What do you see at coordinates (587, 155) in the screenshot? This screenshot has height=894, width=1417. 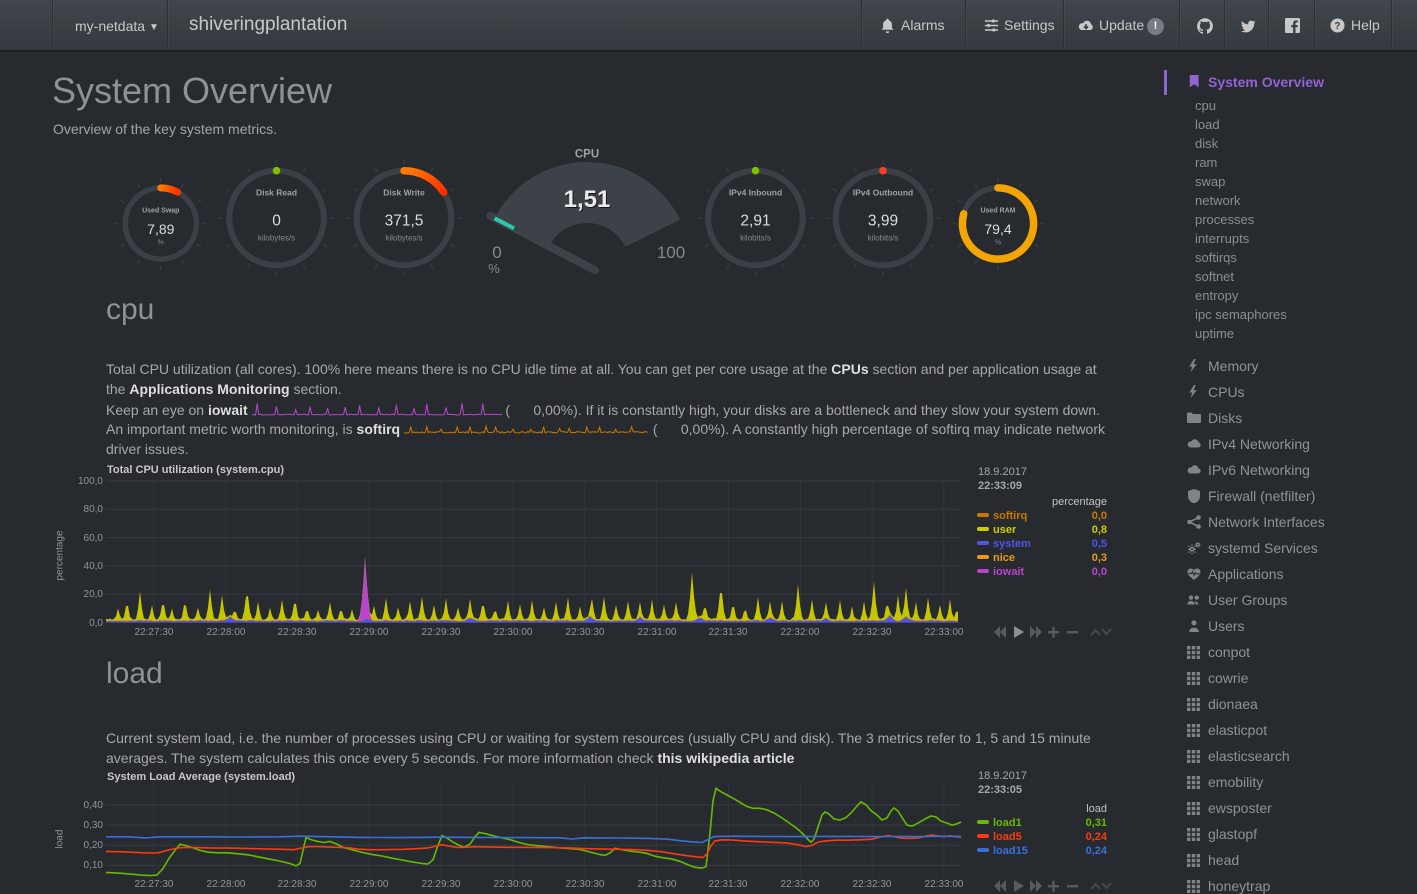 I see `svg-text: CPU` at bounding box center [587, 155].